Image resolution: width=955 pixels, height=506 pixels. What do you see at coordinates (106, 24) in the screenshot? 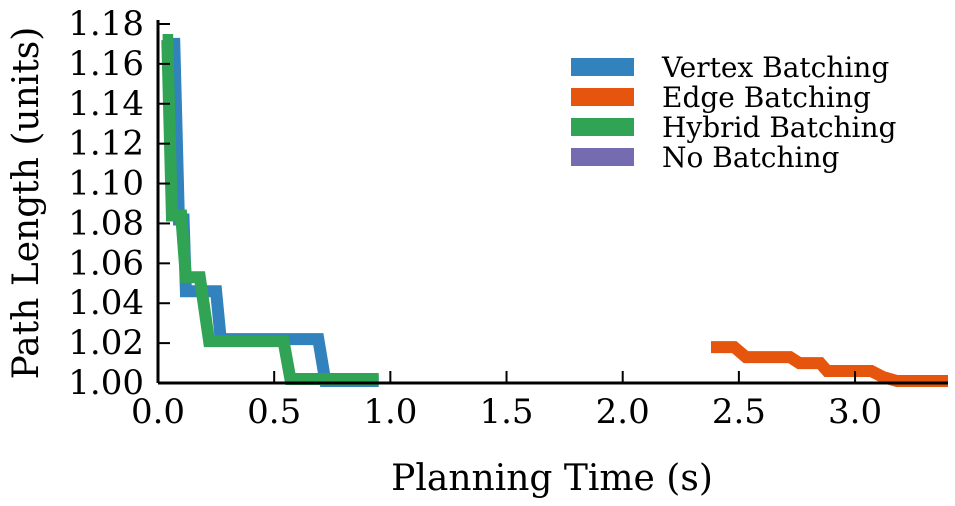
I see `y-tick-label: 1.18` at bounding box center [106, 24].